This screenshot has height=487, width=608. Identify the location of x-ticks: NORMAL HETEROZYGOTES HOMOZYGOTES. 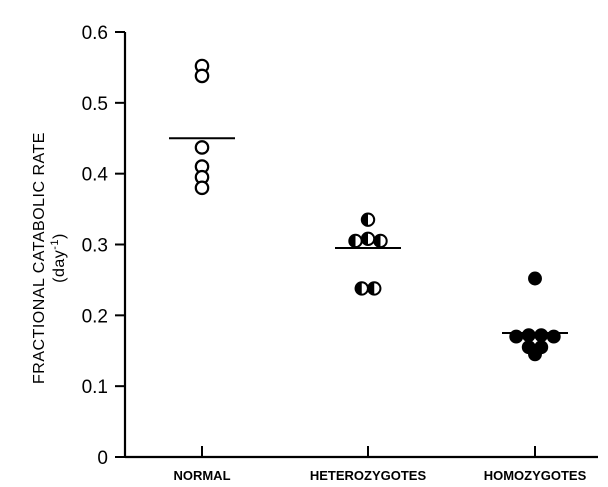
(380, 464).